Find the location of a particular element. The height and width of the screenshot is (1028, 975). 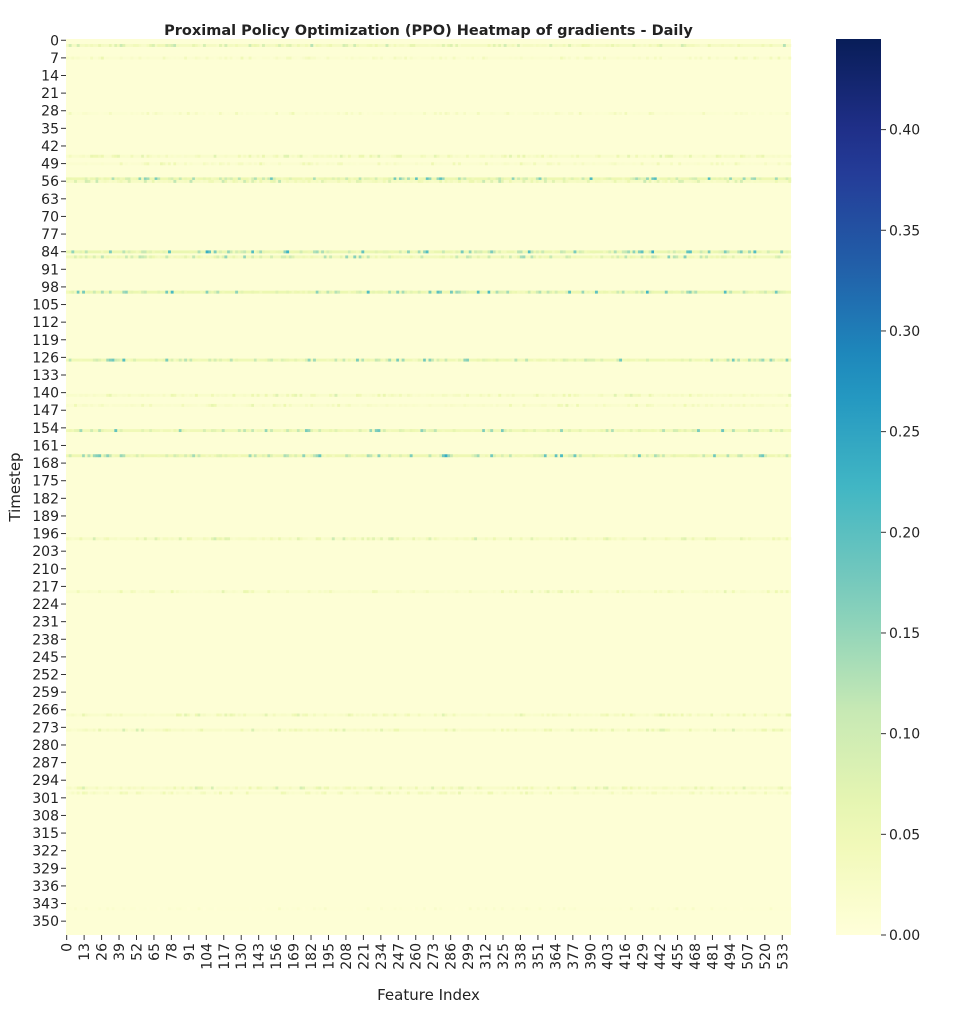

colorbar-tick-label: 0.20 is located at coordinates (904, 533).